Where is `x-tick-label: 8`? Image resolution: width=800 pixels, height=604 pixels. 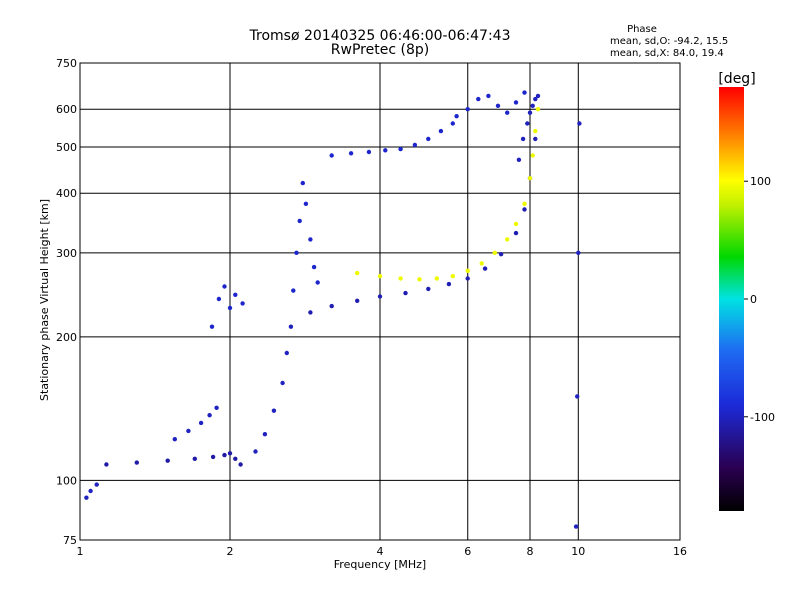
x-tick-label: 8 is located at coordinates (530, 551).